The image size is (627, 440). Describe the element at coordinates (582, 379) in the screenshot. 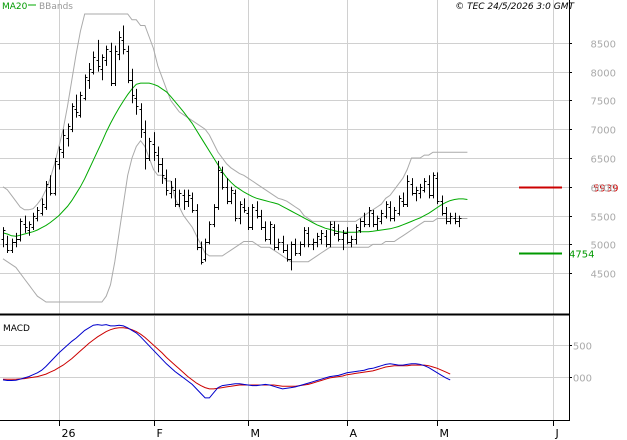

I see `macd-y-tick-label: 000` at that location.